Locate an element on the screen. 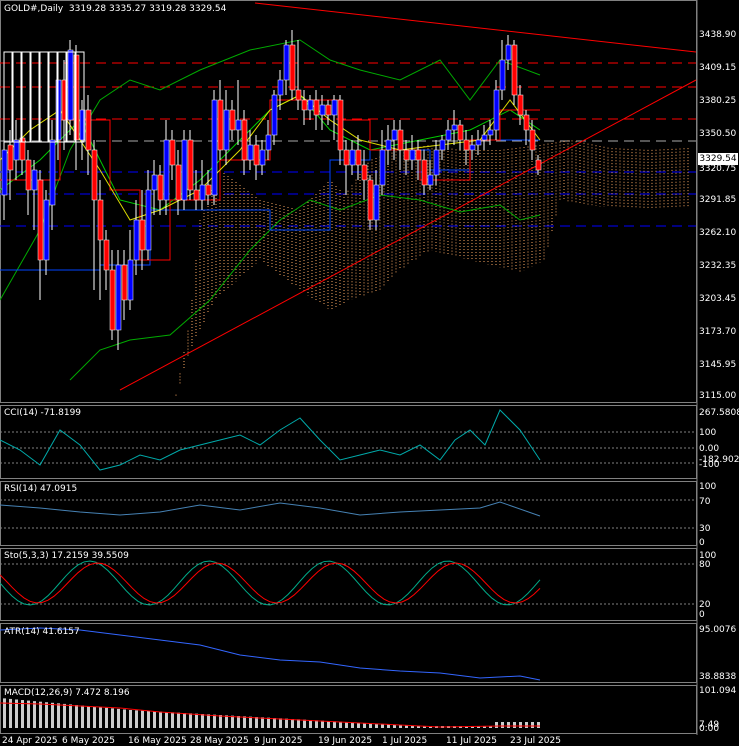 Image resolution: width=739 pixels, height=746 pixels. macd-scale-label: 7.49 is located at coordinates (709, 725).